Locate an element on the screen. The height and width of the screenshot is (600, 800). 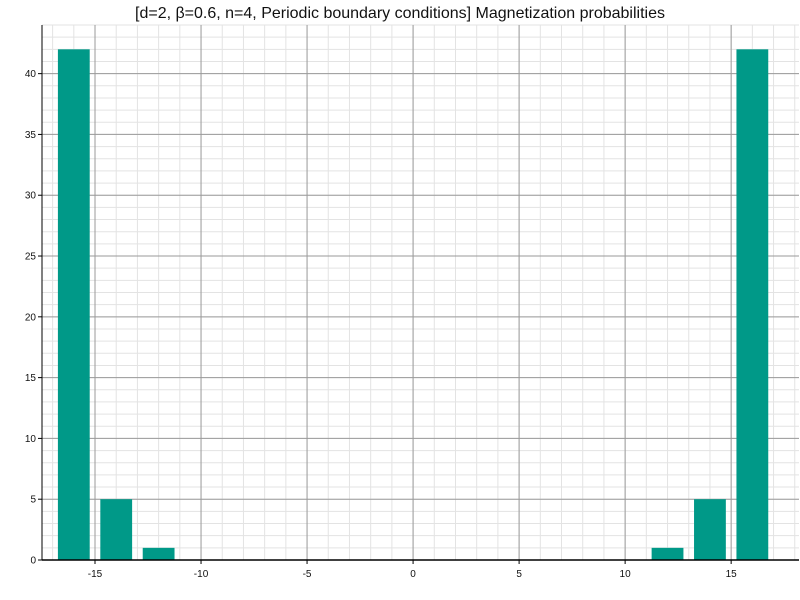
x-tick-label: -15 is located at coordinates (95, 574).